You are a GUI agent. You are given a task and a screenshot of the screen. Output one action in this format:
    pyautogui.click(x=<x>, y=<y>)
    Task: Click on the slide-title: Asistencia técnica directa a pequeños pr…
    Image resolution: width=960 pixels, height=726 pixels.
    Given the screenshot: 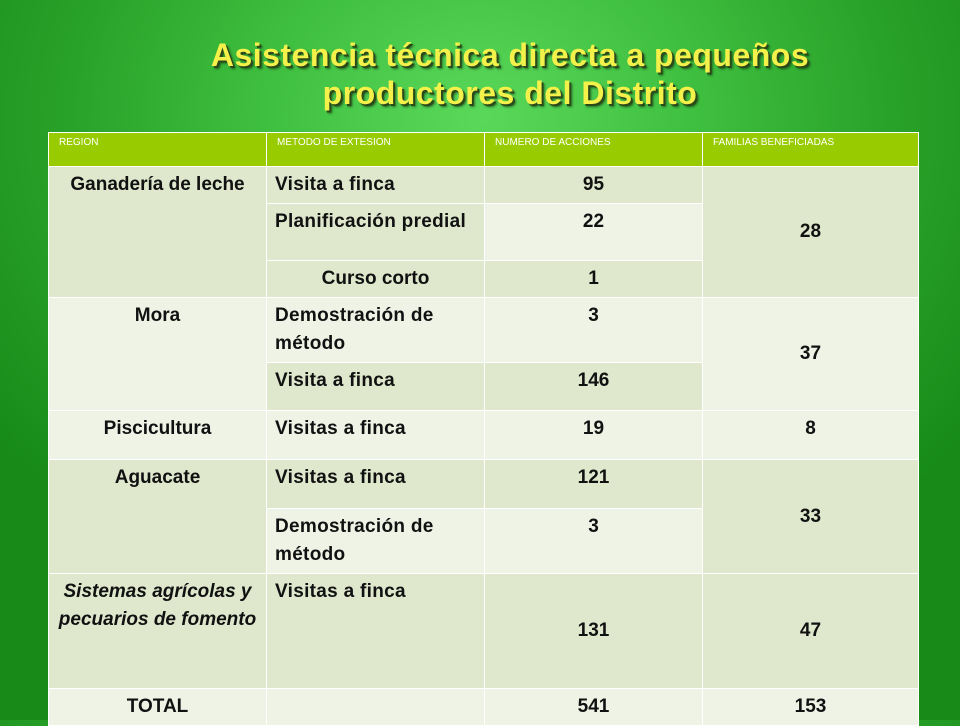 What is the action you would take?
    pyautogui.click(x=510, y=74)
    